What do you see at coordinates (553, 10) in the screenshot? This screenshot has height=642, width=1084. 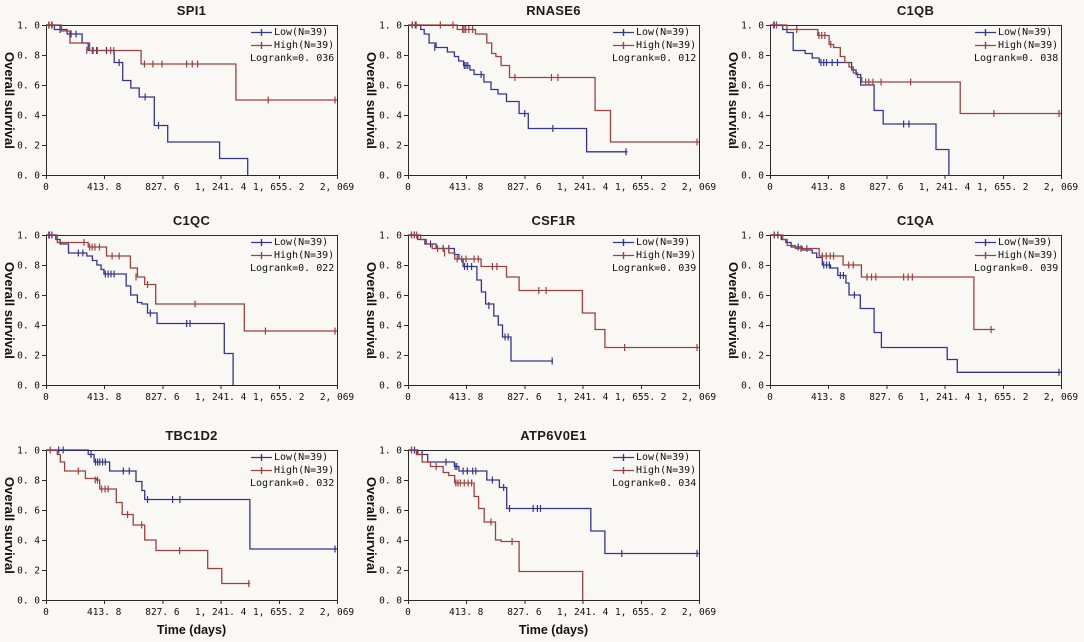 I see `plot-title: RNASE6` at bounding box center [553, 10].